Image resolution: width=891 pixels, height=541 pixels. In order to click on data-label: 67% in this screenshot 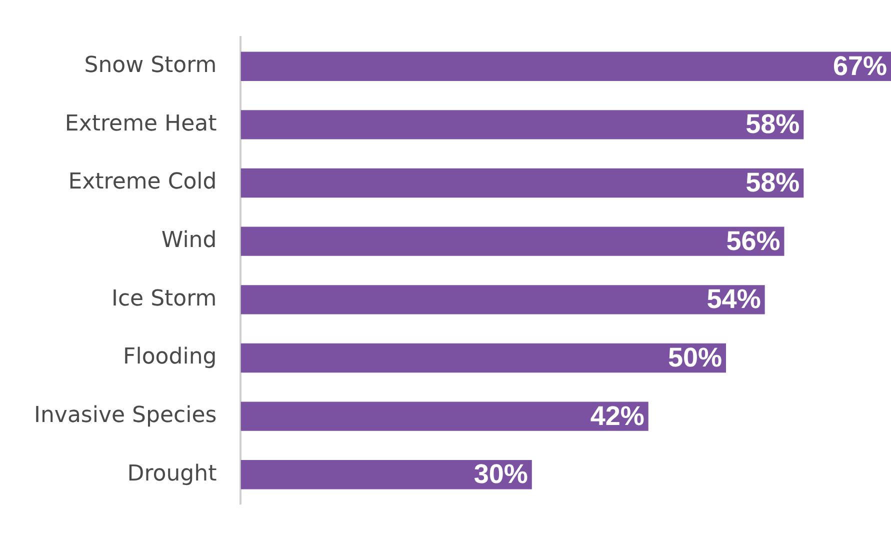, I will do `click(859, 65)`.